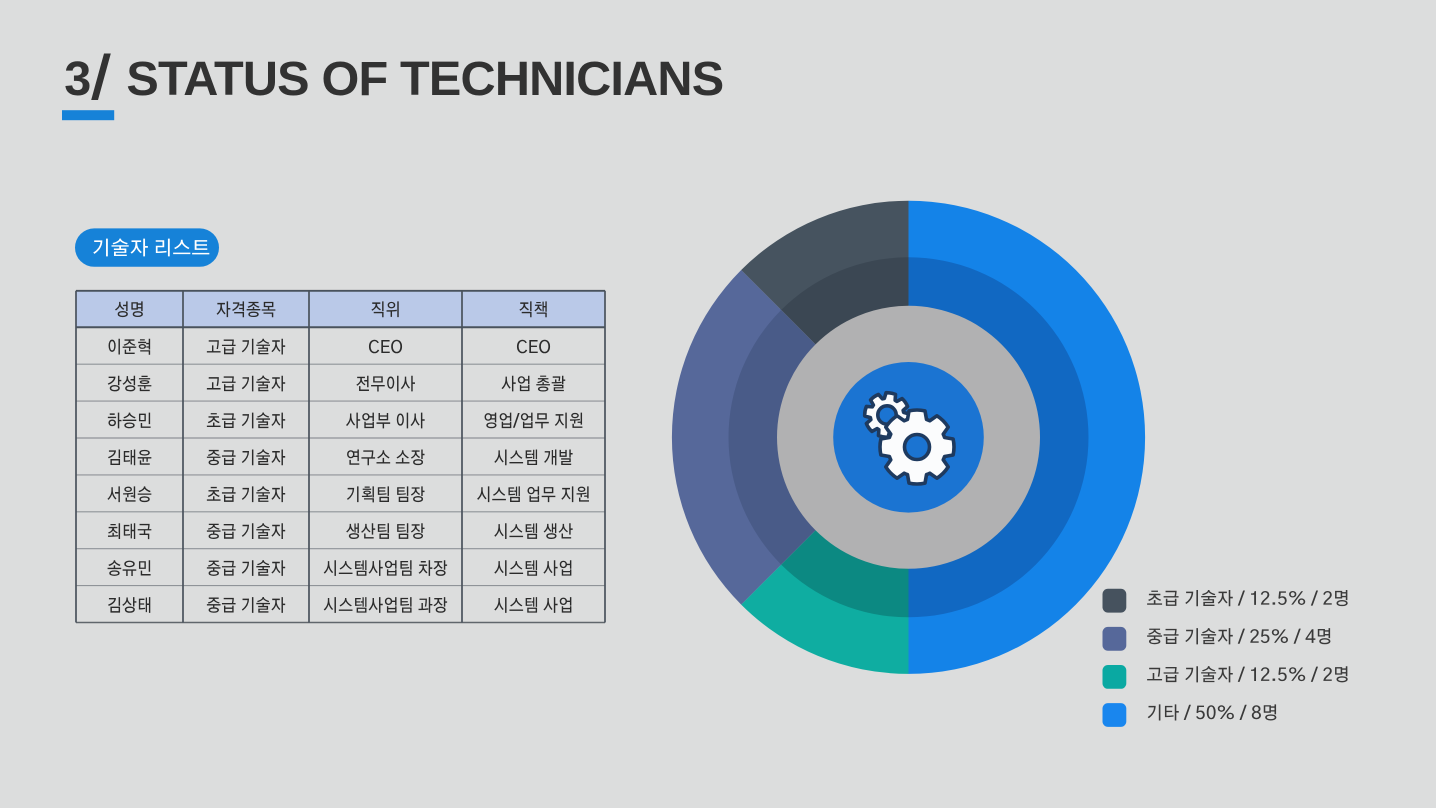  Describe the element at coordinates (424, 79) in the screenshot. I see `svg-text: STATUS OF TECHNICIANS` at that location.